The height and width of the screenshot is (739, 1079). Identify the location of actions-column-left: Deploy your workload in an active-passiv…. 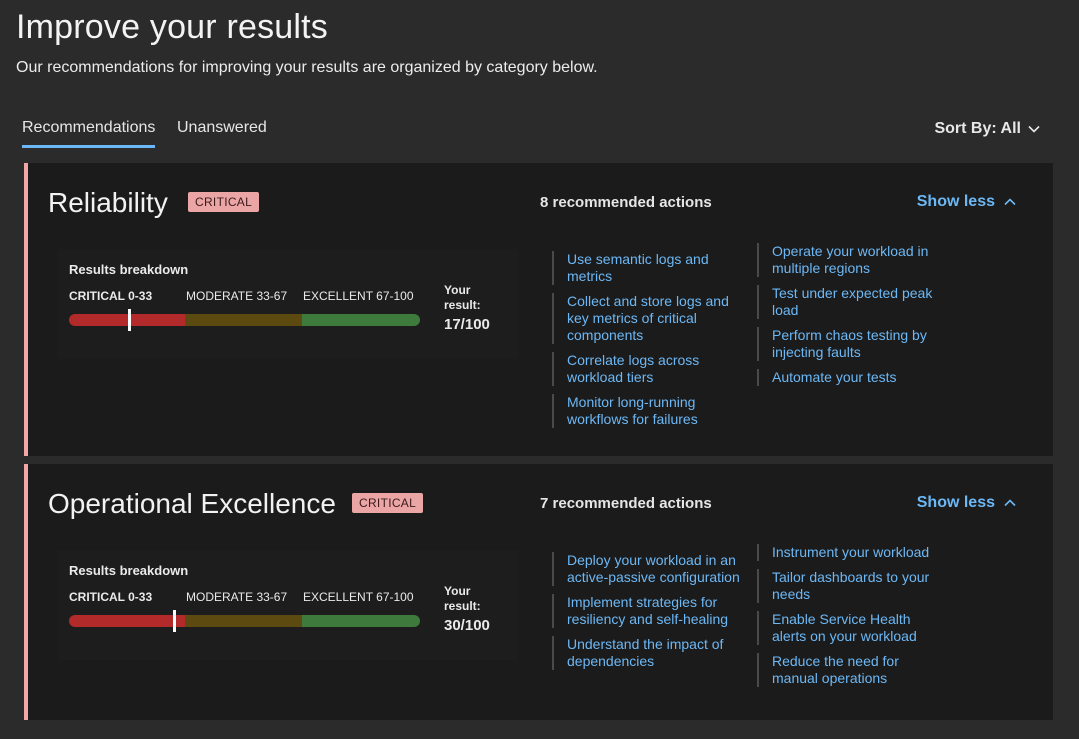
(647, 615).